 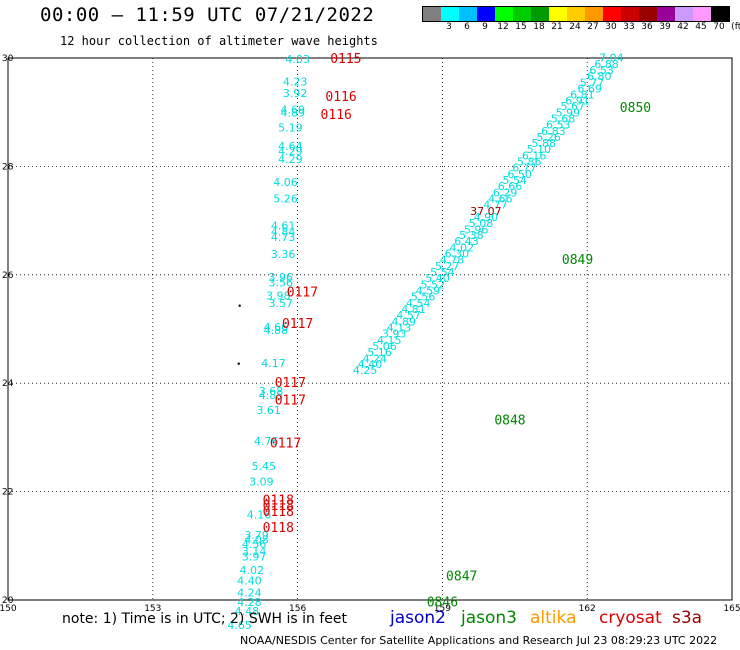 What do you see at coordinates (461, 577) in the screenshot?
I see `pass-time-label: 0847` at bounding box center [461, 577].